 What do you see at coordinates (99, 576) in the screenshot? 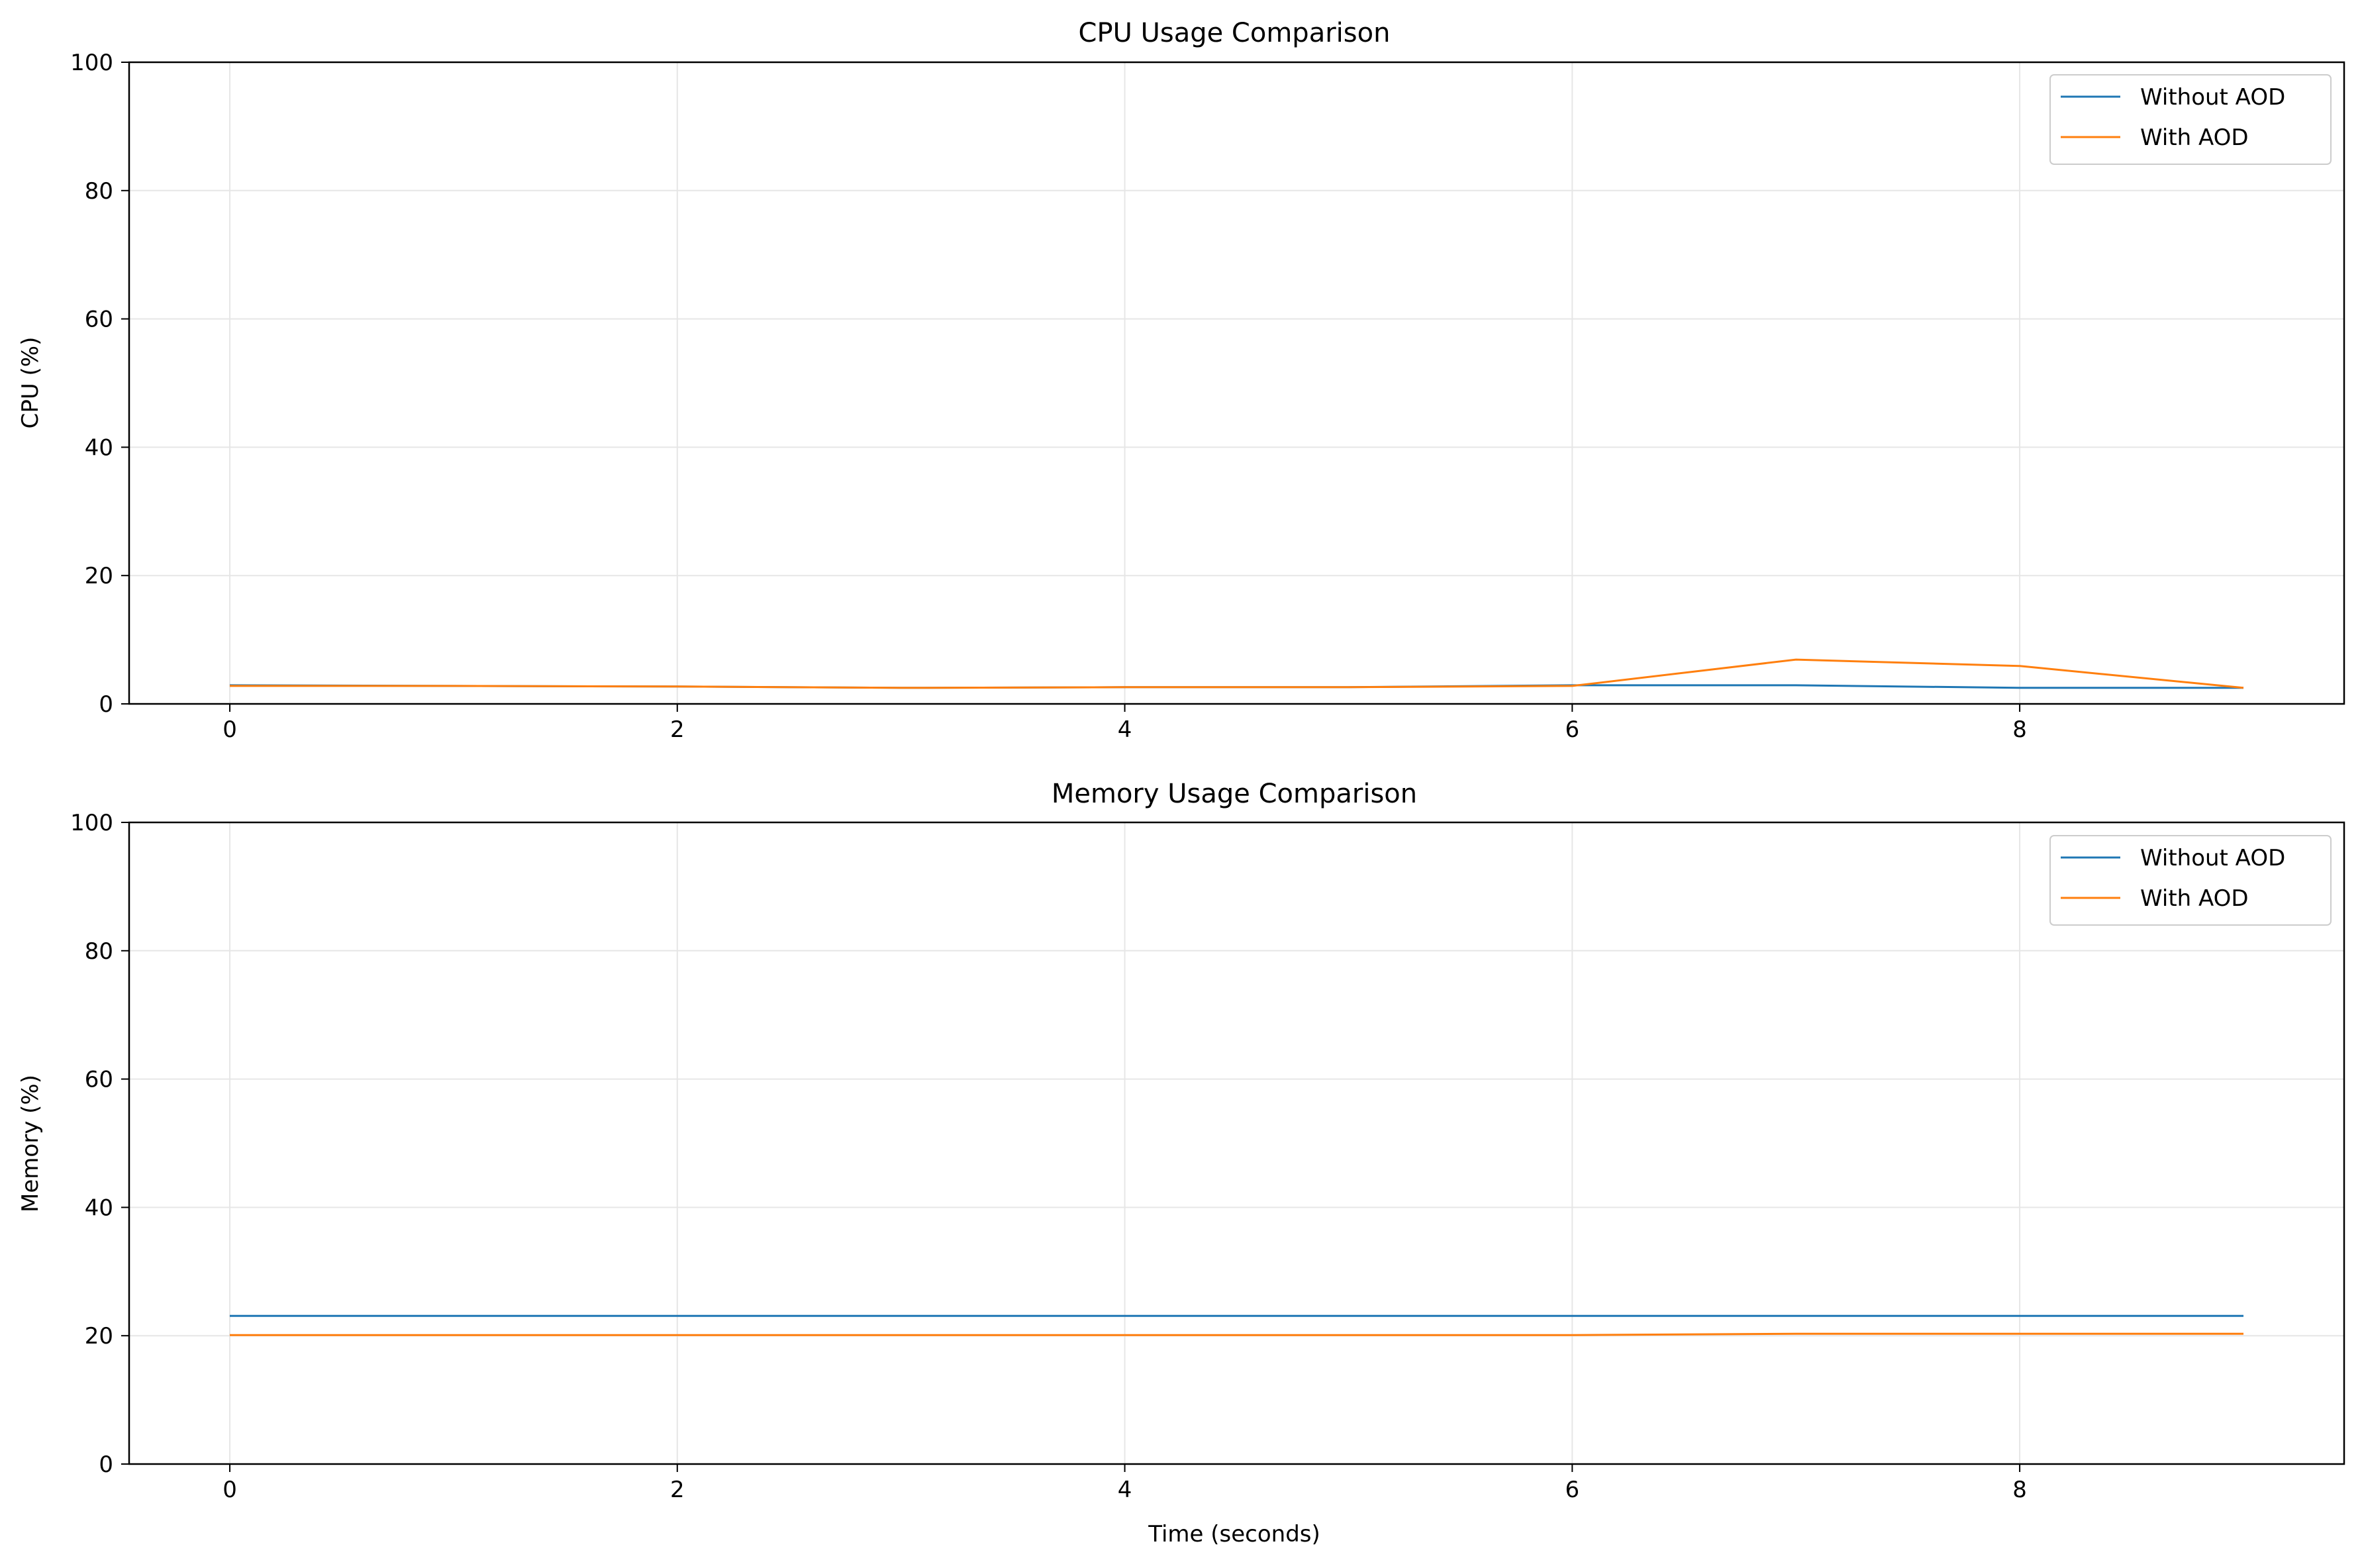
I see `cpu-y-tick-label: 20` at bounding box center [99, 576].